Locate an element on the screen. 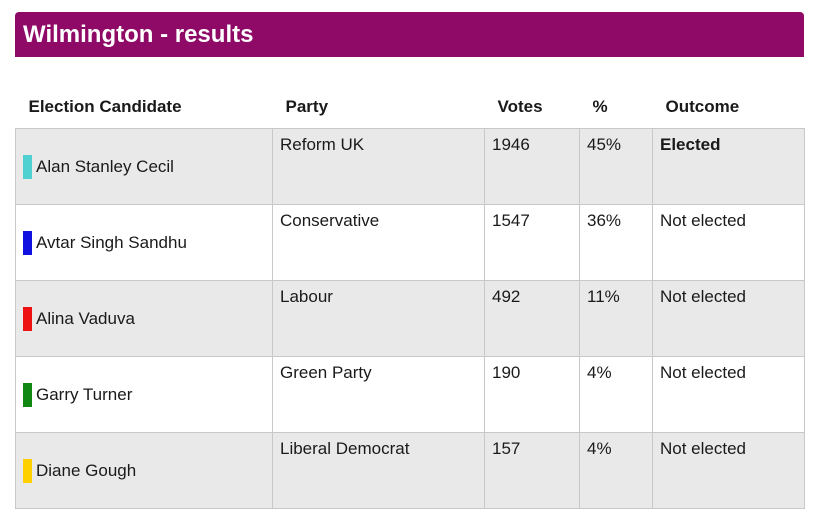 The width and height of the screenshot is (820, 523). candidate-name: Alina Vaduva is located at coordinates (85, 318).